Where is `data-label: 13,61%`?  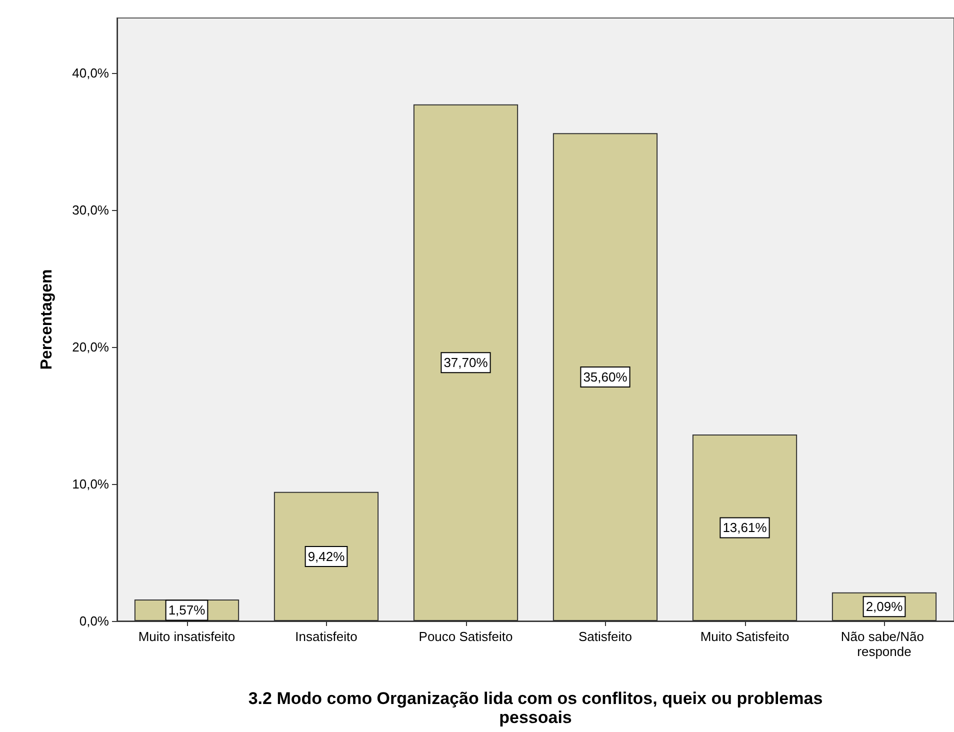
data-label: 13,61% is located at coordinates (745, 528).